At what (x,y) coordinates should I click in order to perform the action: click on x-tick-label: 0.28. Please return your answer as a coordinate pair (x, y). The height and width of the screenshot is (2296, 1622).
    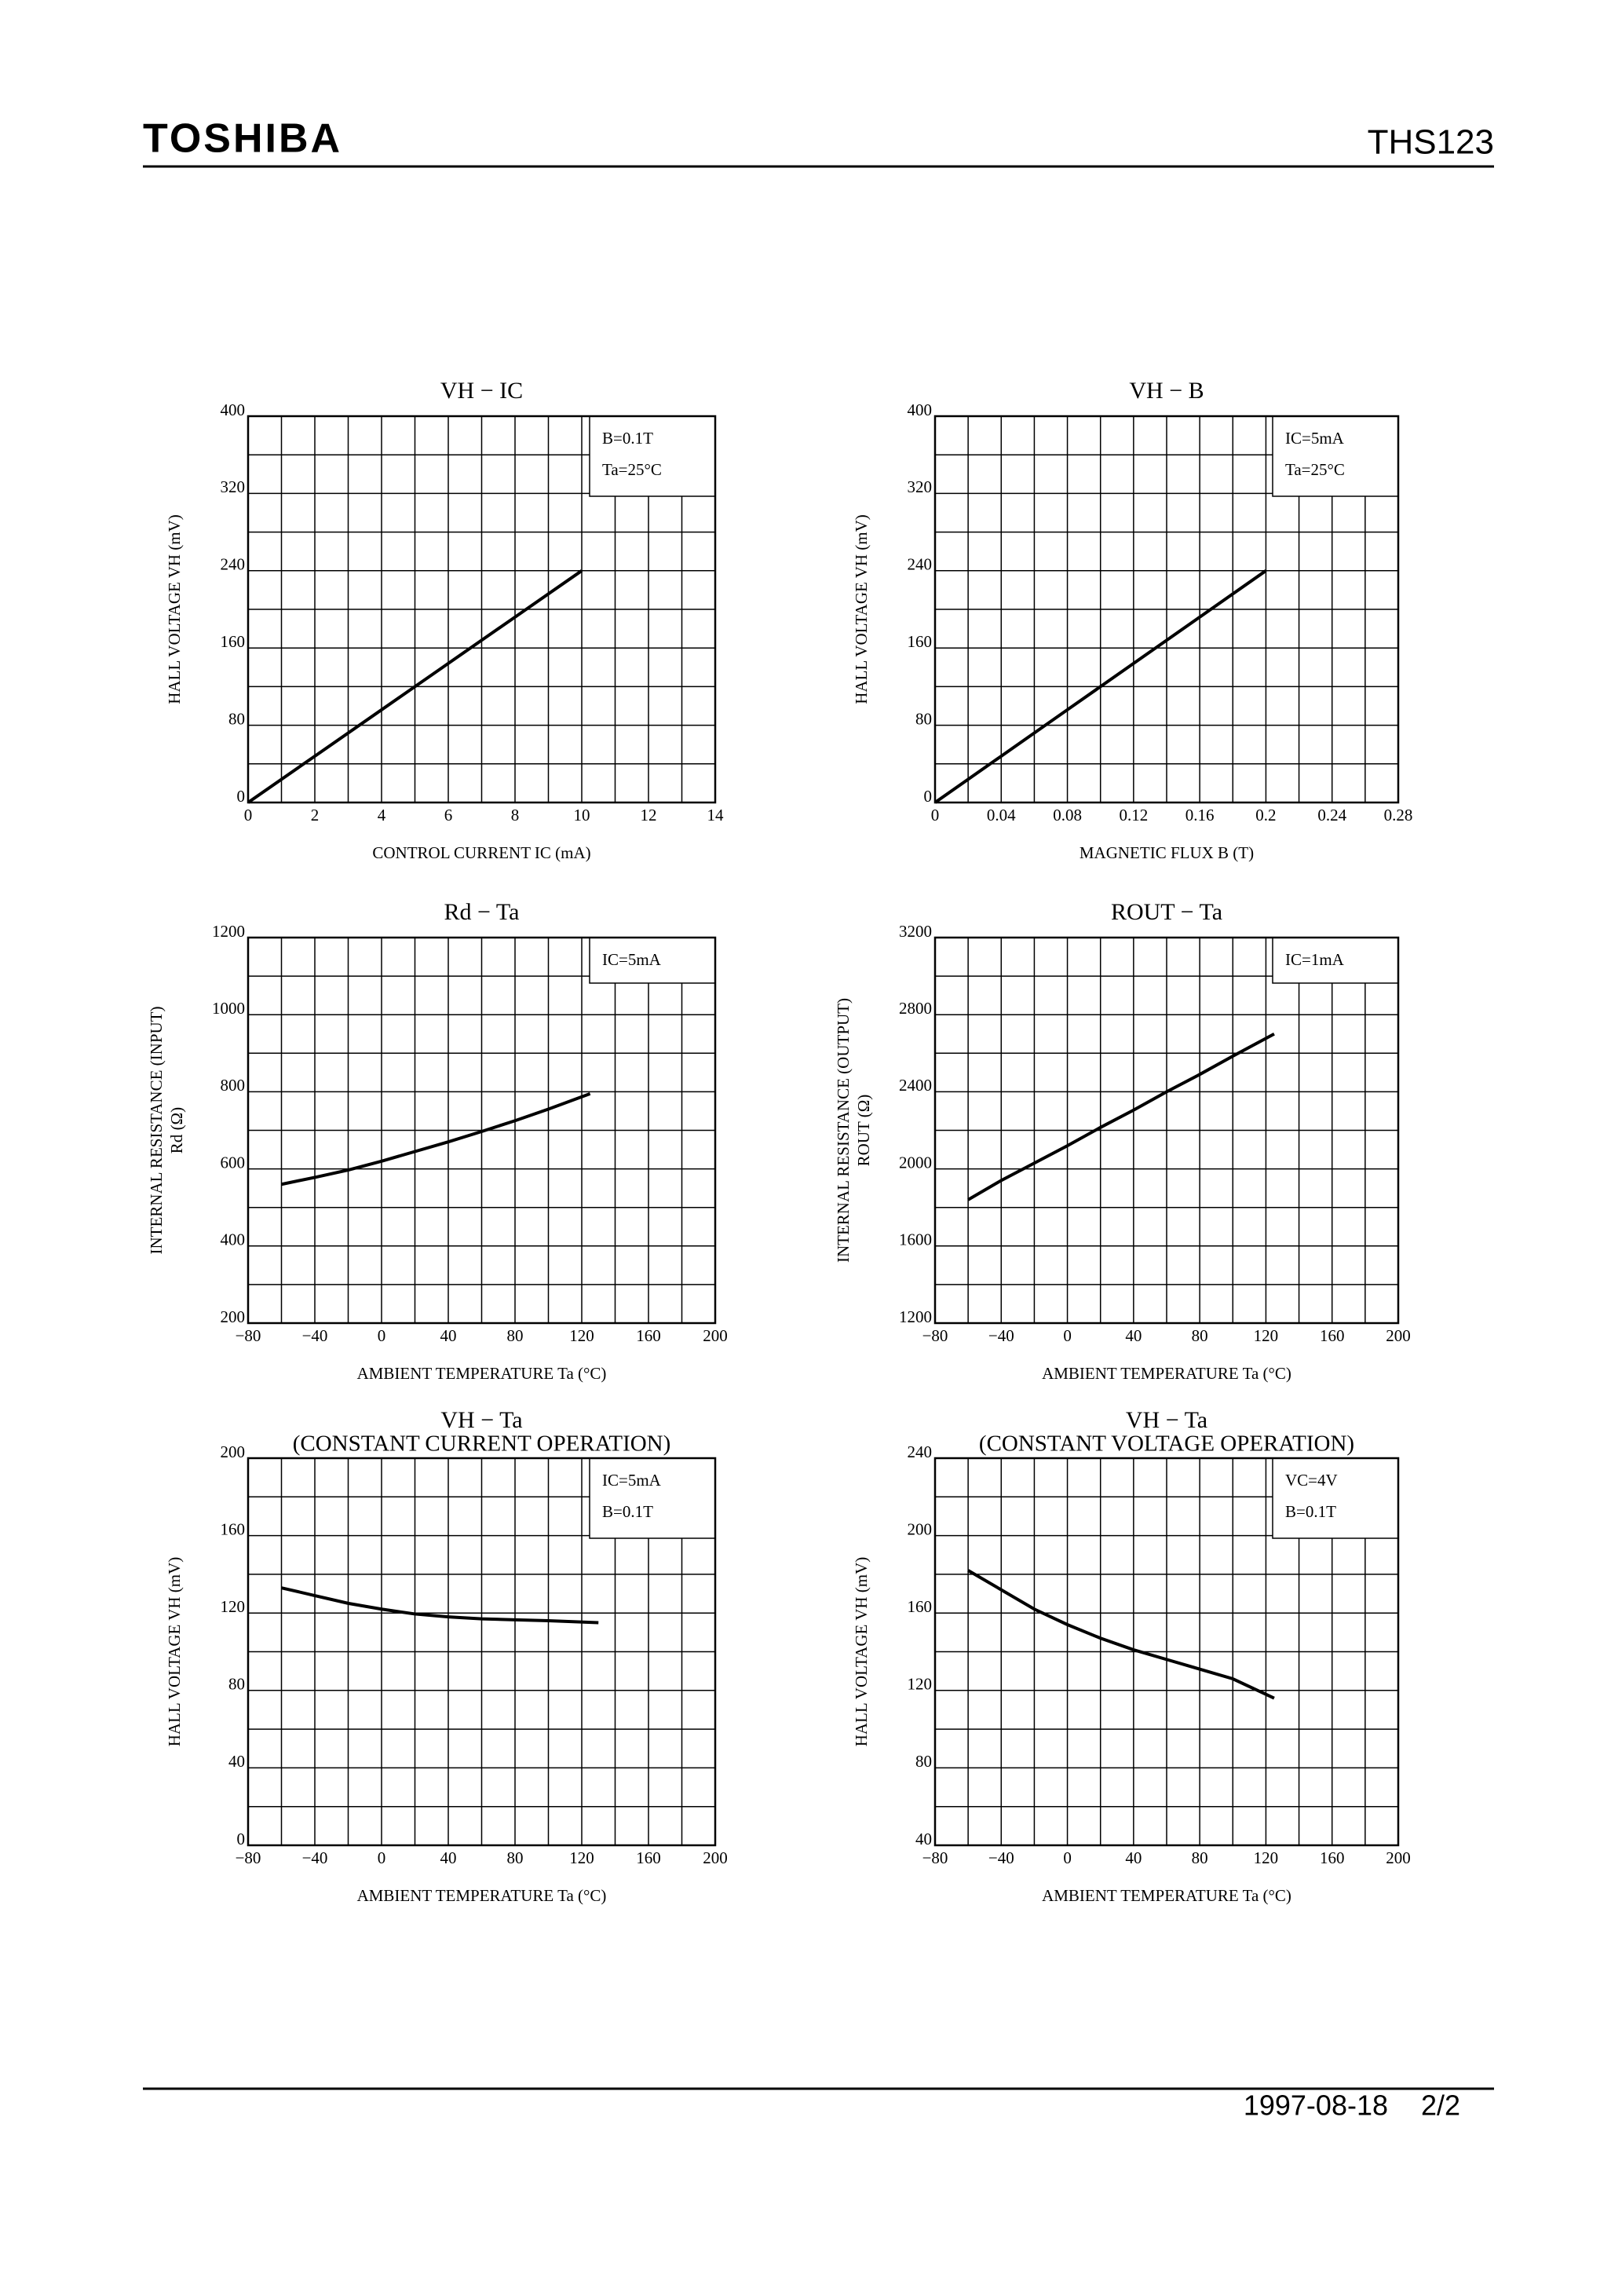
    Looking at the image, I should click on (1398, 815).